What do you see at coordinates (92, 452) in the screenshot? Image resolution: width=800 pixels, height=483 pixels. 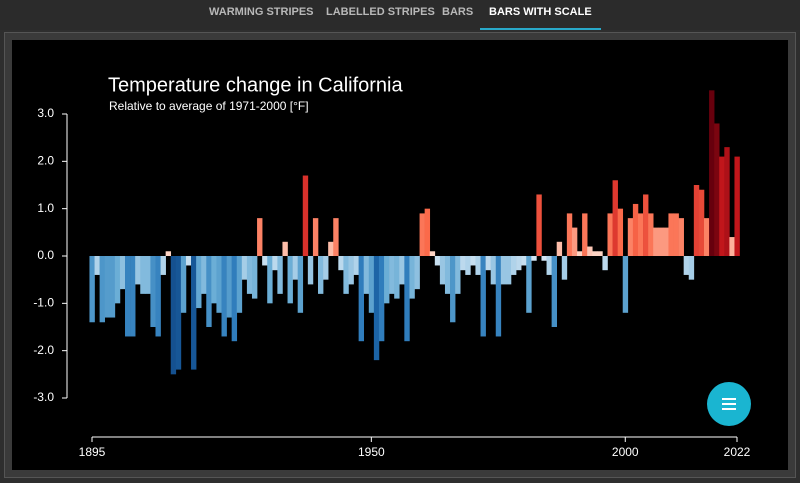 I see `x-tick-label: 1895` at bounding box center [92, 452].